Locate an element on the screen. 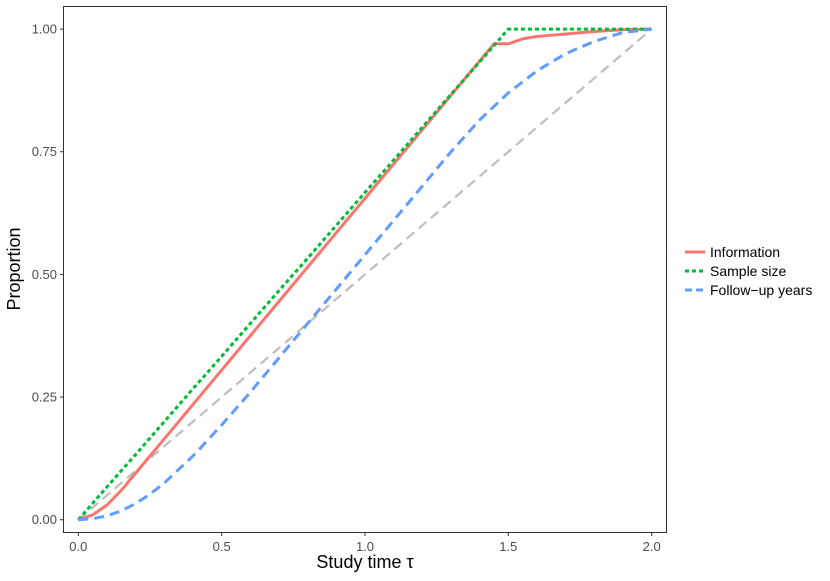 This screenshot has width=830, height=581. y-tick-label: 0.75 is located at coordinates (44, 151).